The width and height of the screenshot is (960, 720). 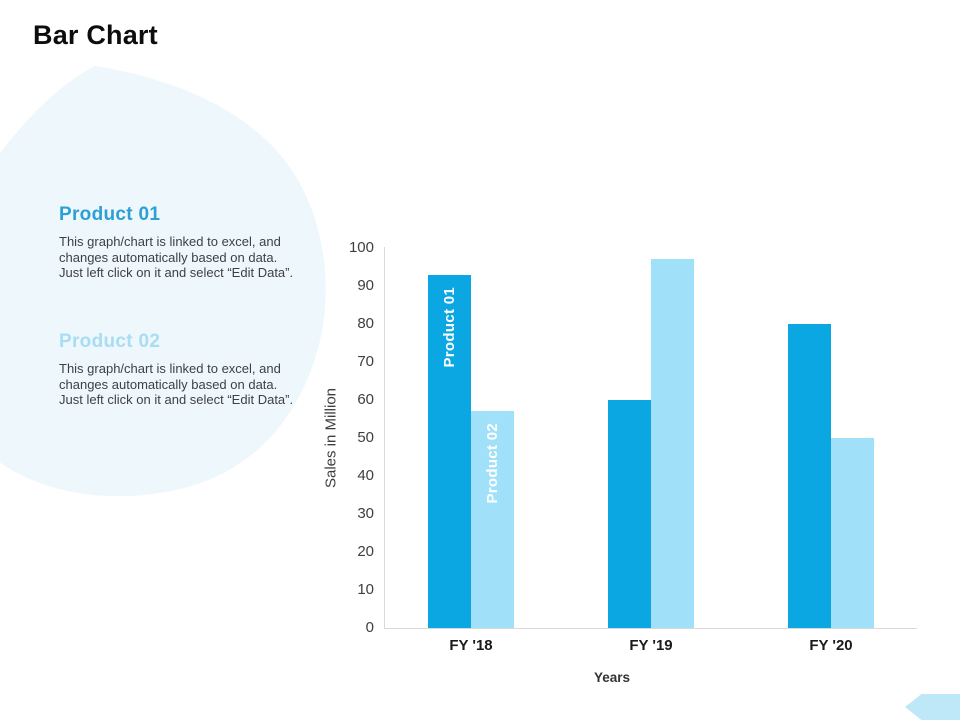 I want to click on y-tick-label-60: 60, so click(x=365, y=399).